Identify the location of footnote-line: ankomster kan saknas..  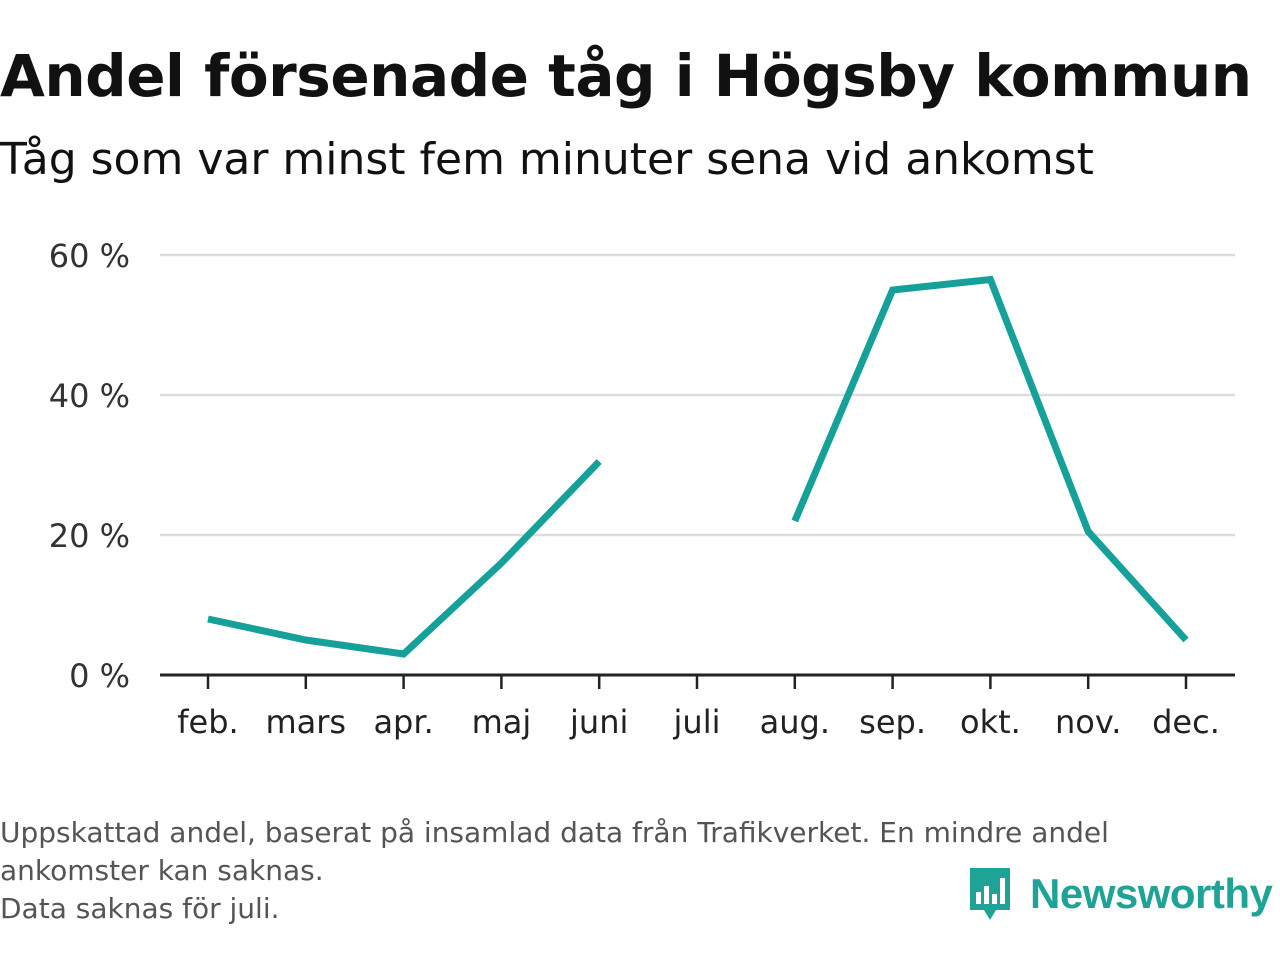
(162, 870).